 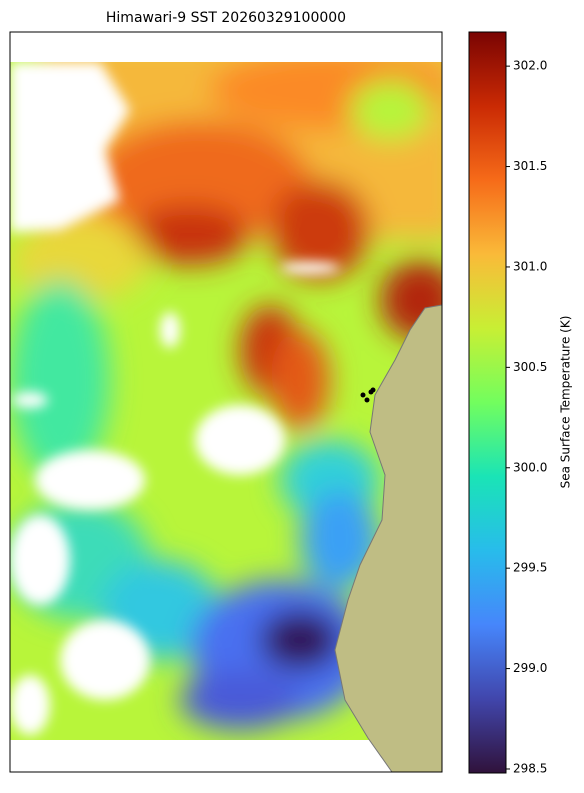 What do you see at coordinates (530, 166) in the screenshot?
I see `colorbar-tick-label: 301.5` at bounding box center [530, 166].